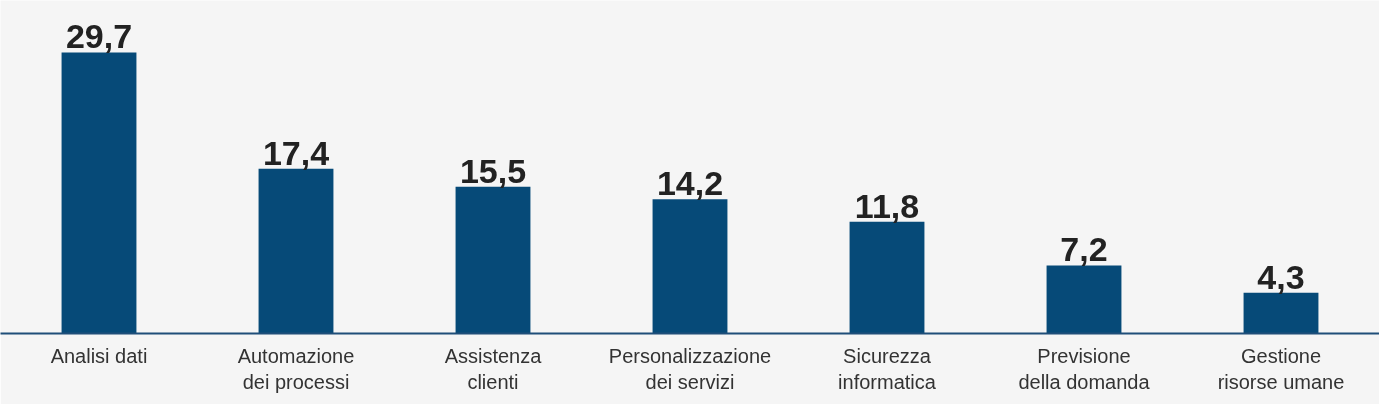 The width and height of the screenshot is (1379, 404). Describe the element at coordinates (296, 152) in the screenshot. I see `data-label: 17,4` at that location.